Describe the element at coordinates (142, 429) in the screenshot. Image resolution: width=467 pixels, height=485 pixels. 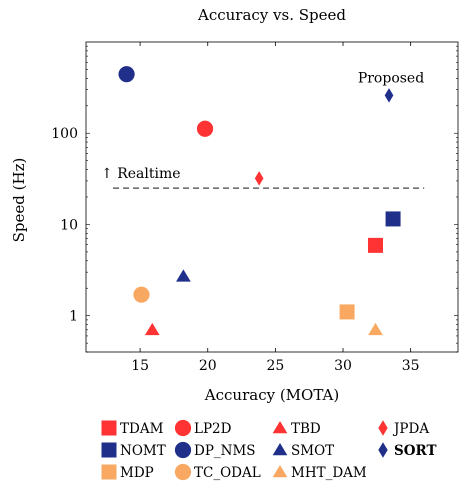
I see `legend-label-tdam: TDAM` at that location.